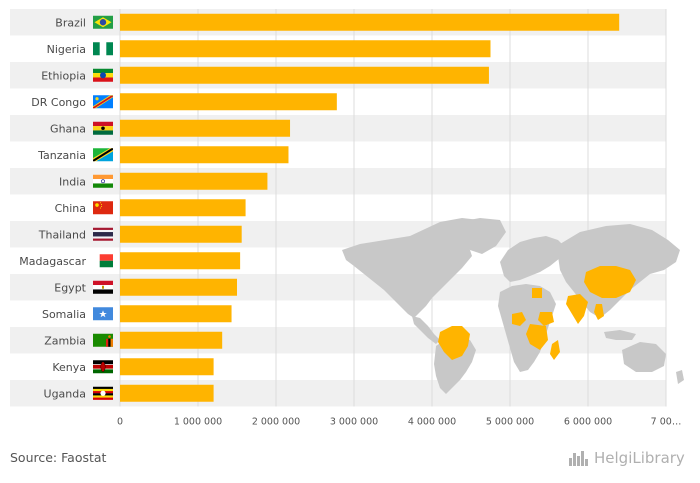 This screenshot has width=700, height=483. I want to click on bar-somalia, so click(176, 314).